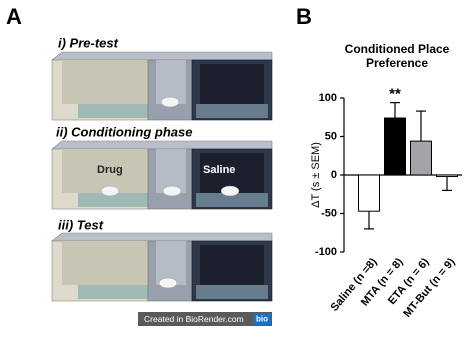  I want to click on y-tick-label: 50, so click(331, 136).